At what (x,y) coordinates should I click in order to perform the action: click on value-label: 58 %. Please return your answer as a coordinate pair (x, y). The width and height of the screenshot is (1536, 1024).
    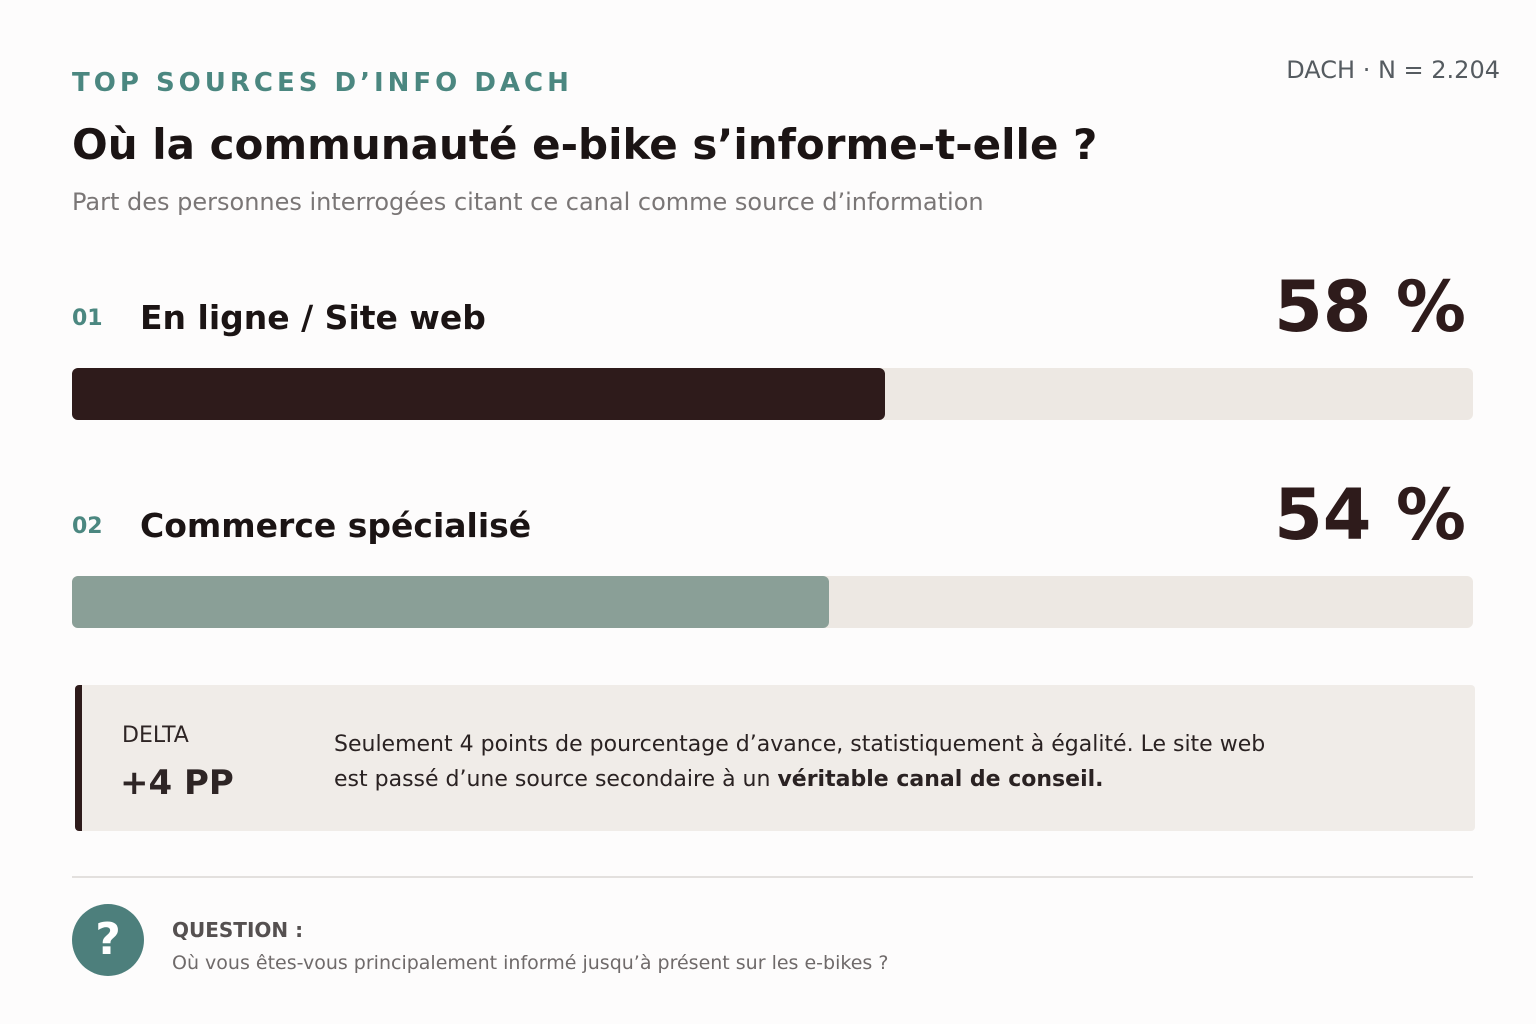
    Looking at the image, I should click on (1370, 307).